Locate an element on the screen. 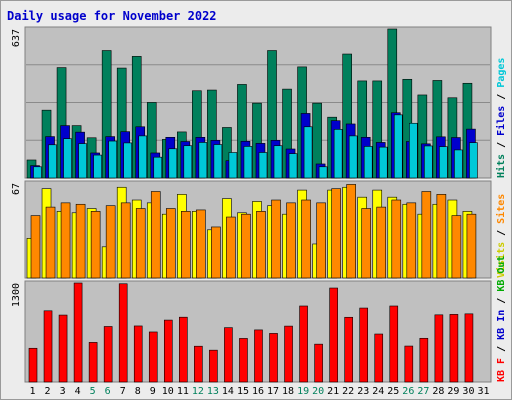  y-max-label: 637 is located at coordinates (16, 38).